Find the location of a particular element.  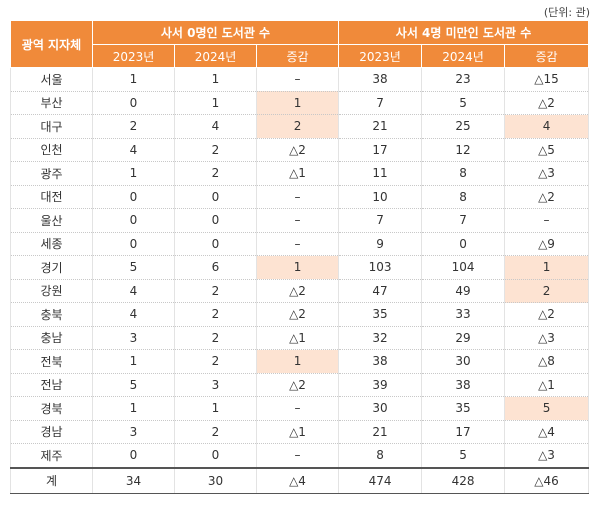

total-b-2023: 474 is located at coordinates (380, 480).